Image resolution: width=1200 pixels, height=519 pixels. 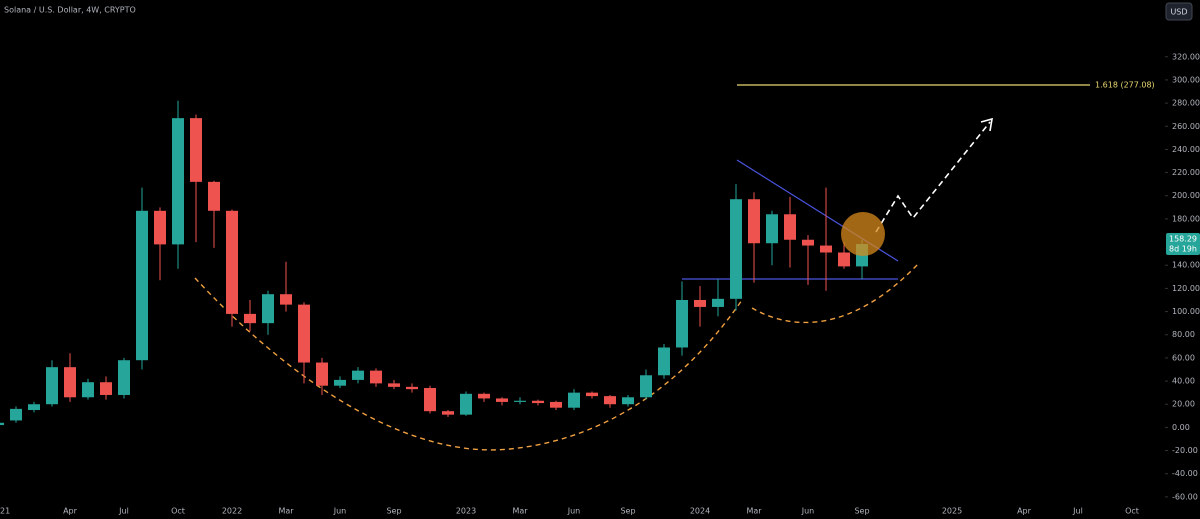 I want to click on y-tick-label: 300.00, so click(x=1186, y=79).